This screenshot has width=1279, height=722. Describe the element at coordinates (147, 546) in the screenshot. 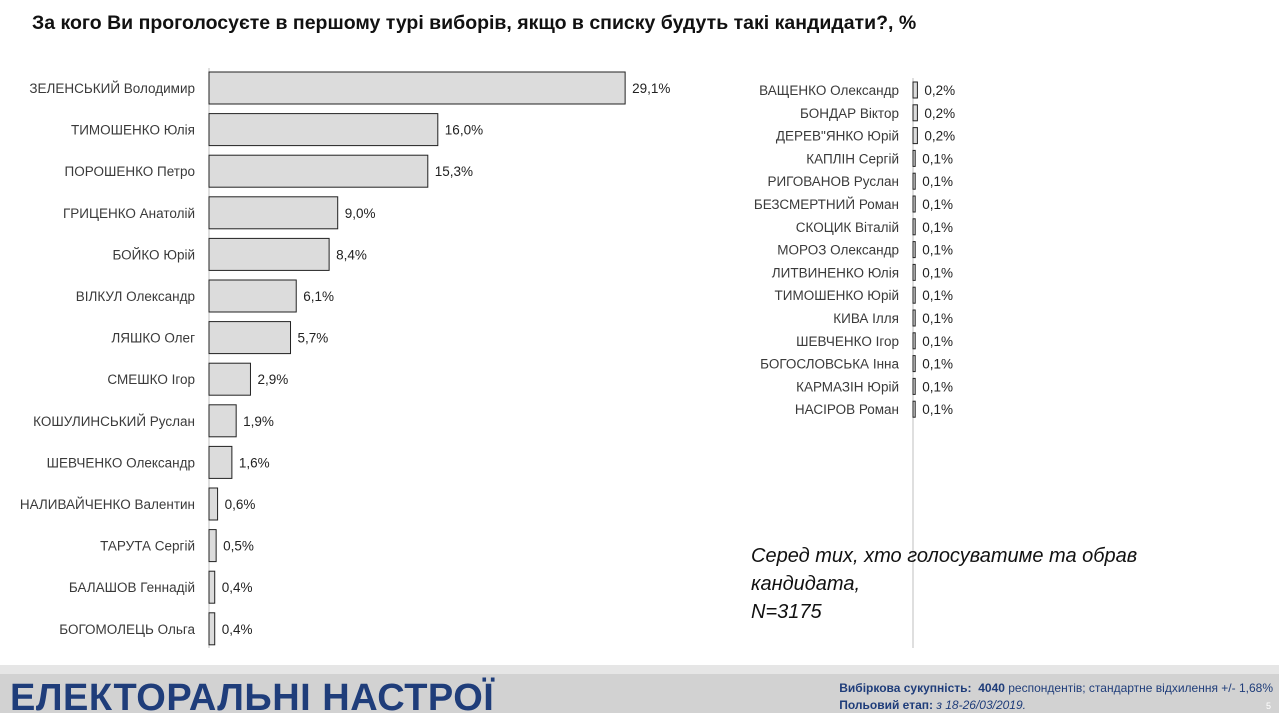

I see `chart-0-category-label-11: ТАРУТА Сергій` at that location.